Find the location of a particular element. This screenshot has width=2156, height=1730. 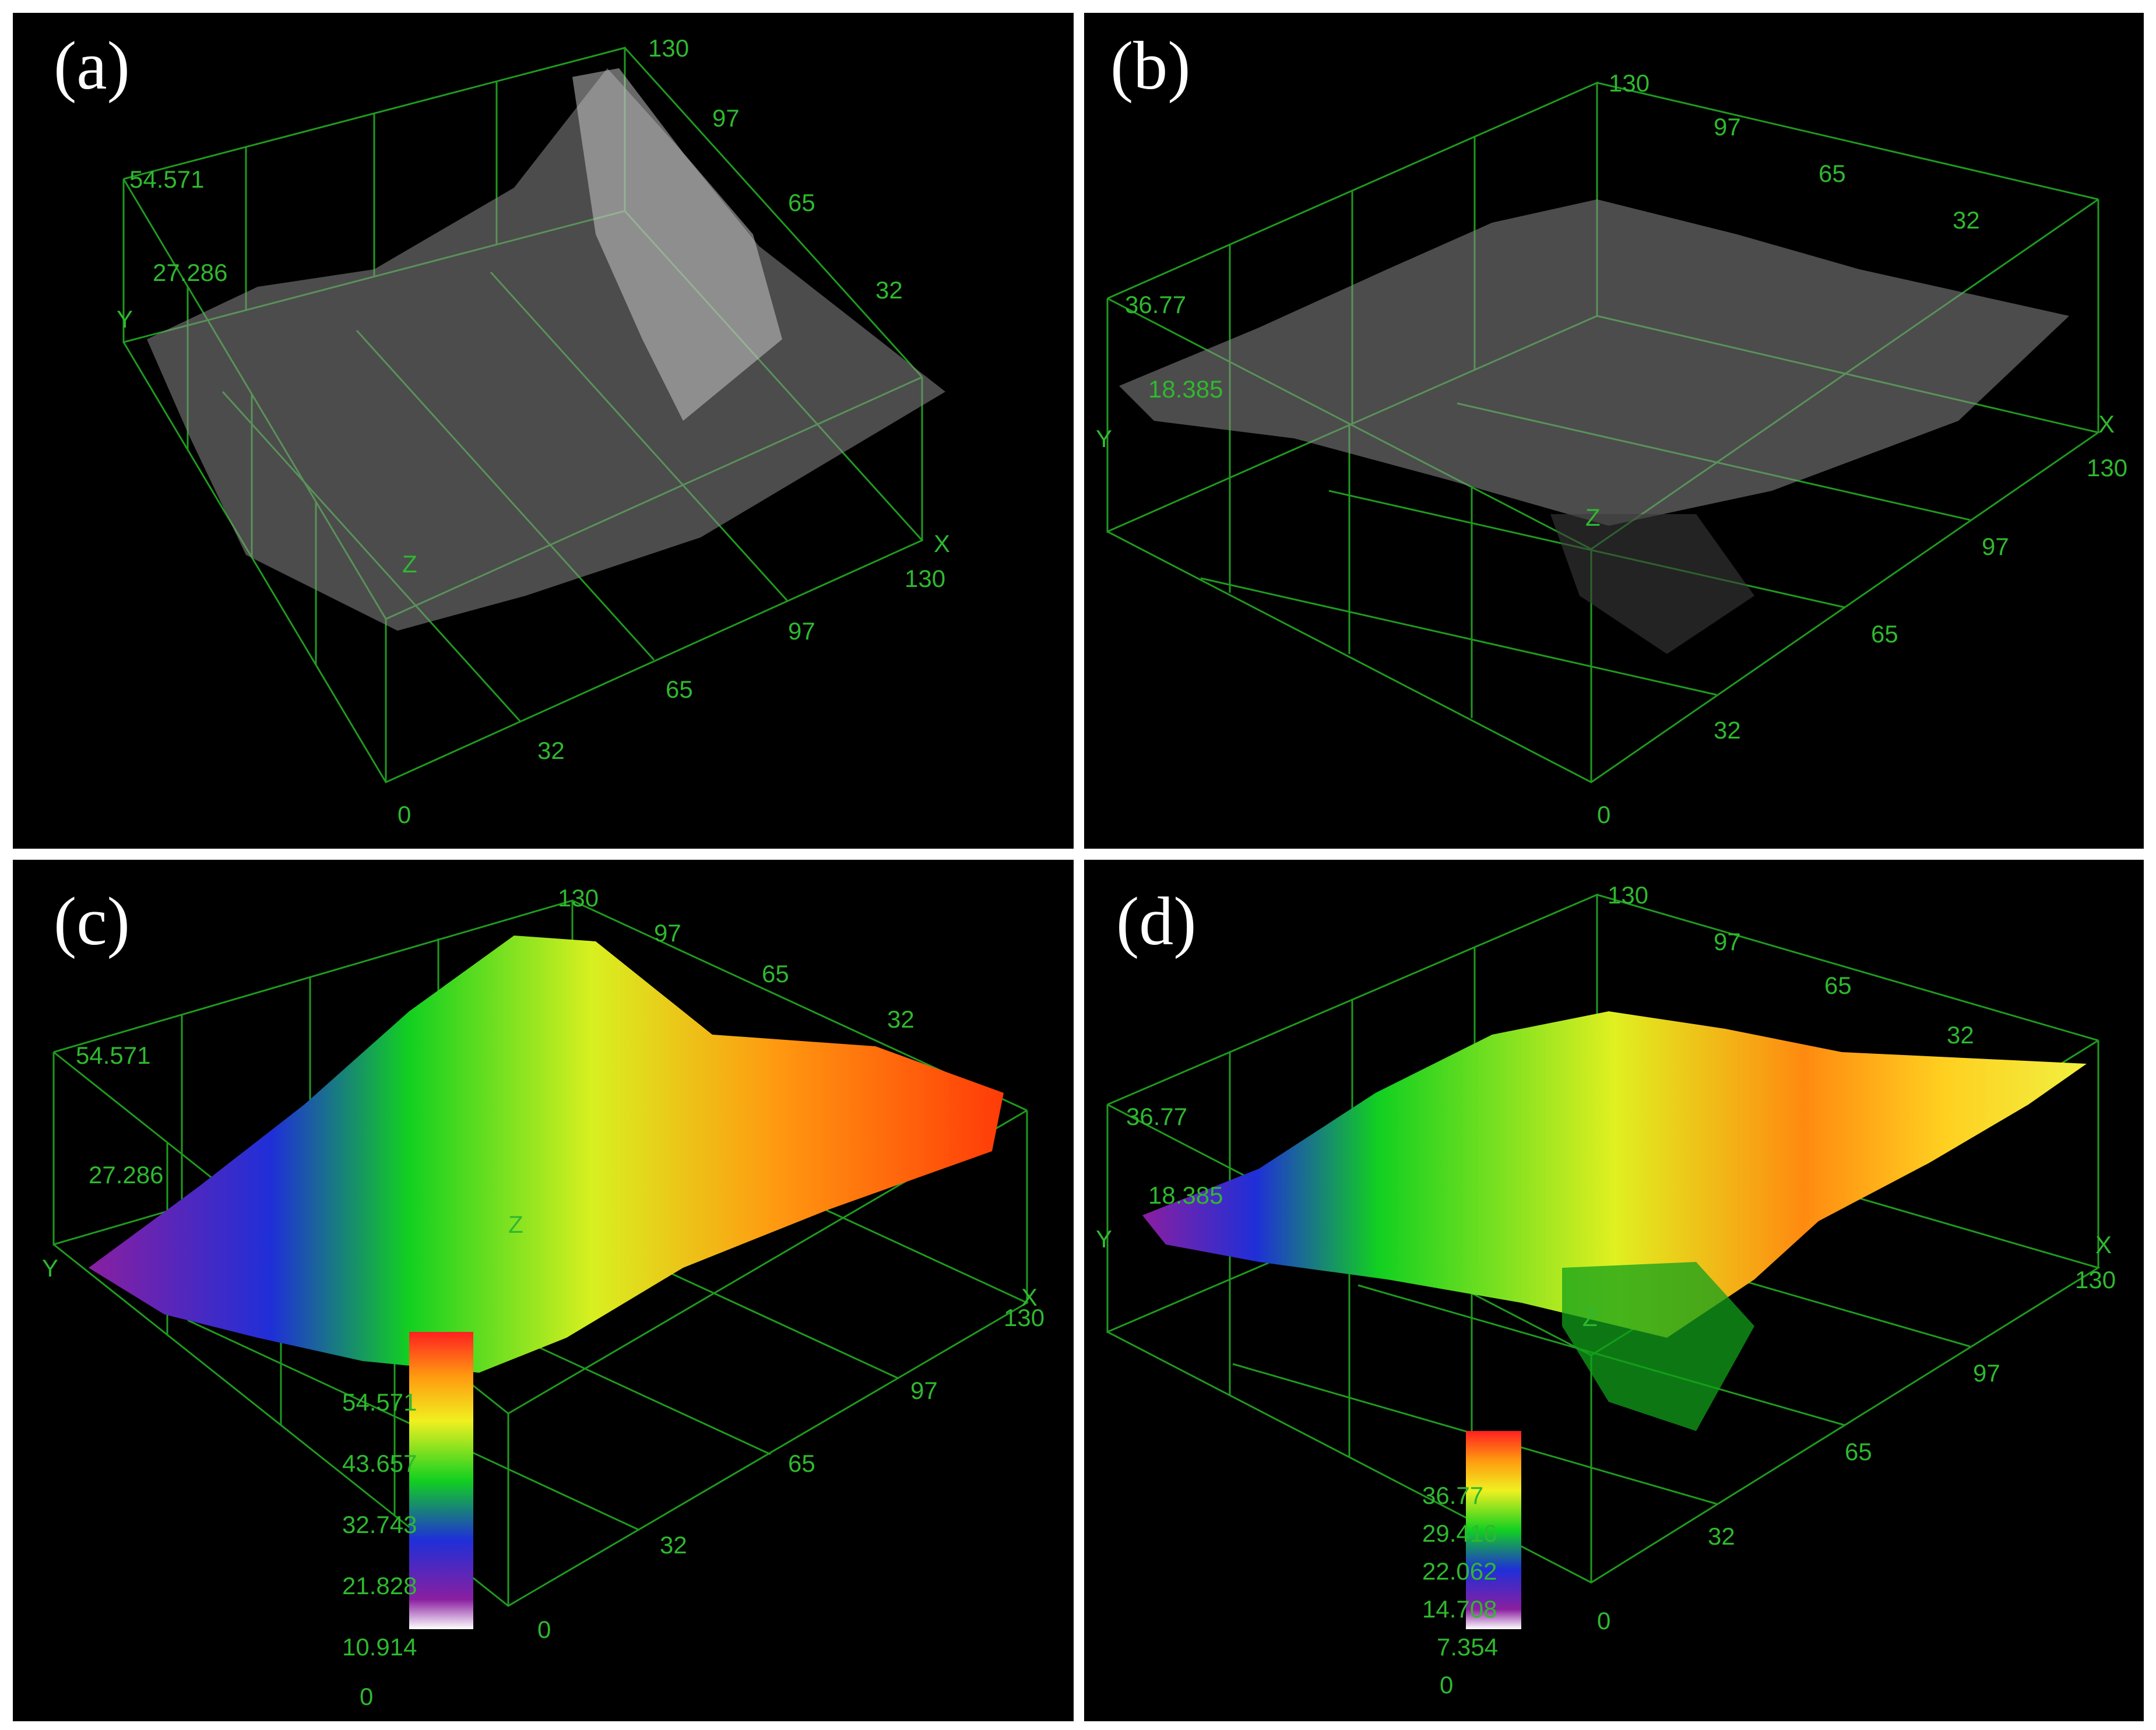

colorbar-tick-2: 22.062 is located at coordinates (1459, 1571).